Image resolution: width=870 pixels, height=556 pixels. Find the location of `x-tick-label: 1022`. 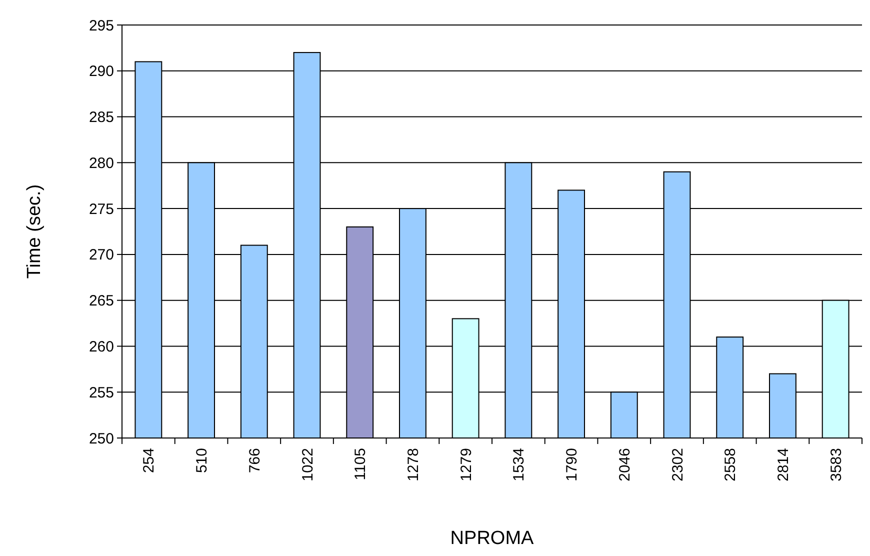

x-tick-label: 1022 is located at coordinates (307, 465).